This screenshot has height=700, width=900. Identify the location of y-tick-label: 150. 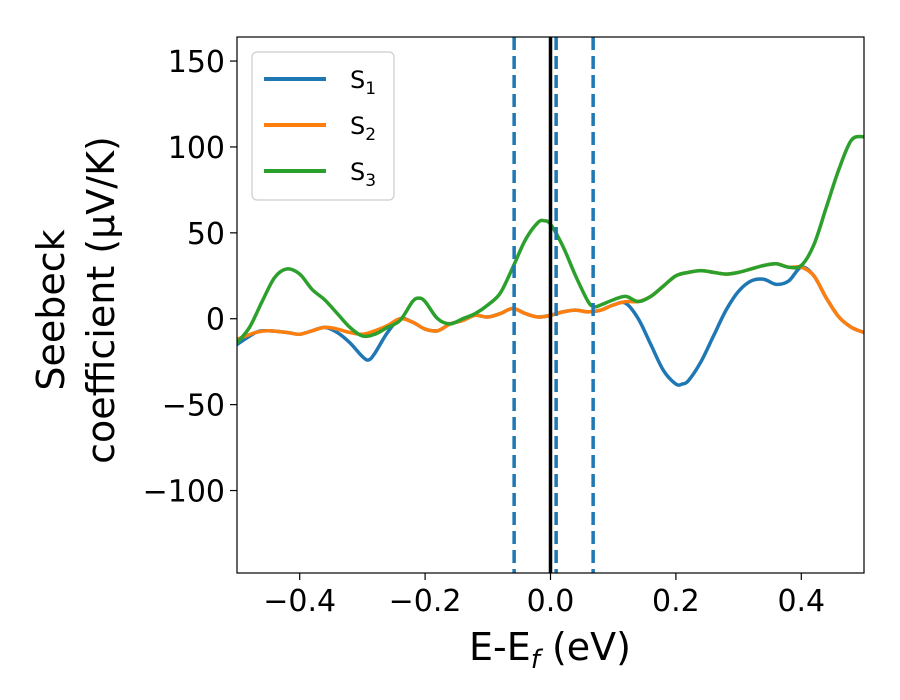
(196, 62).